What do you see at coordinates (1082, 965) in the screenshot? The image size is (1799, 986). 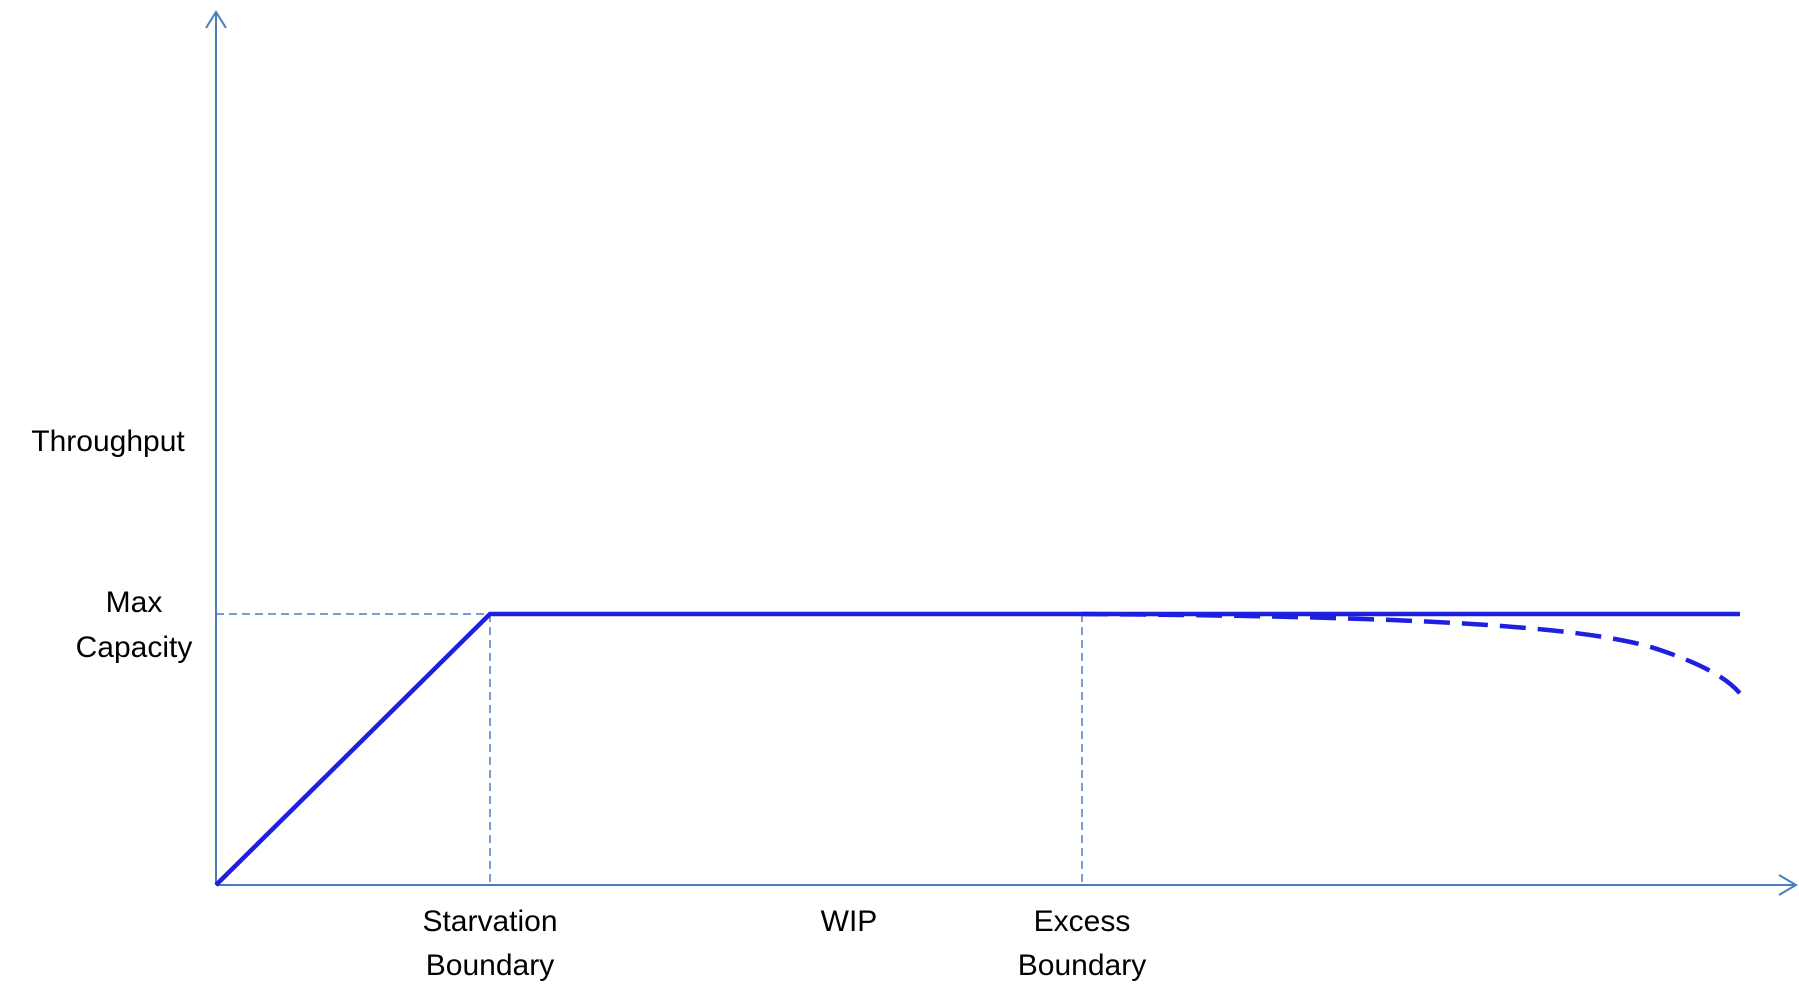 I see `excess-boundary-label-line2: Boundary` at bounding box center [1082, 965].